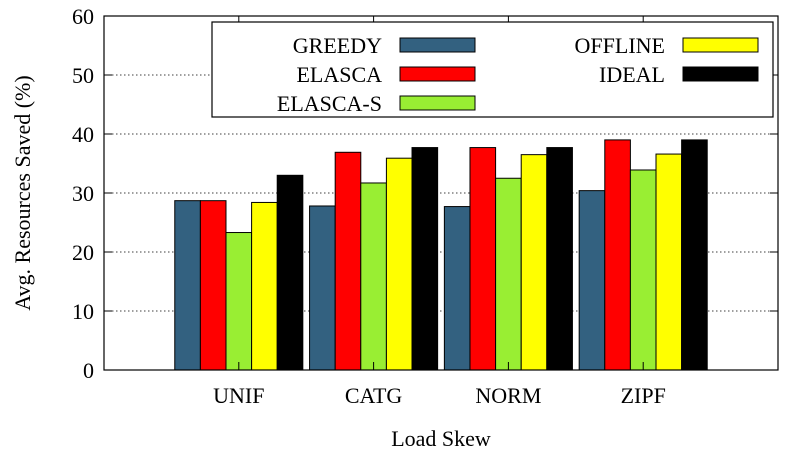 This screenshot has height=462, width=785. What do you see at coordinates (339, 74) in the screenshot?
I see `legend-label: ELASCA` at bounding box center [339, 74].